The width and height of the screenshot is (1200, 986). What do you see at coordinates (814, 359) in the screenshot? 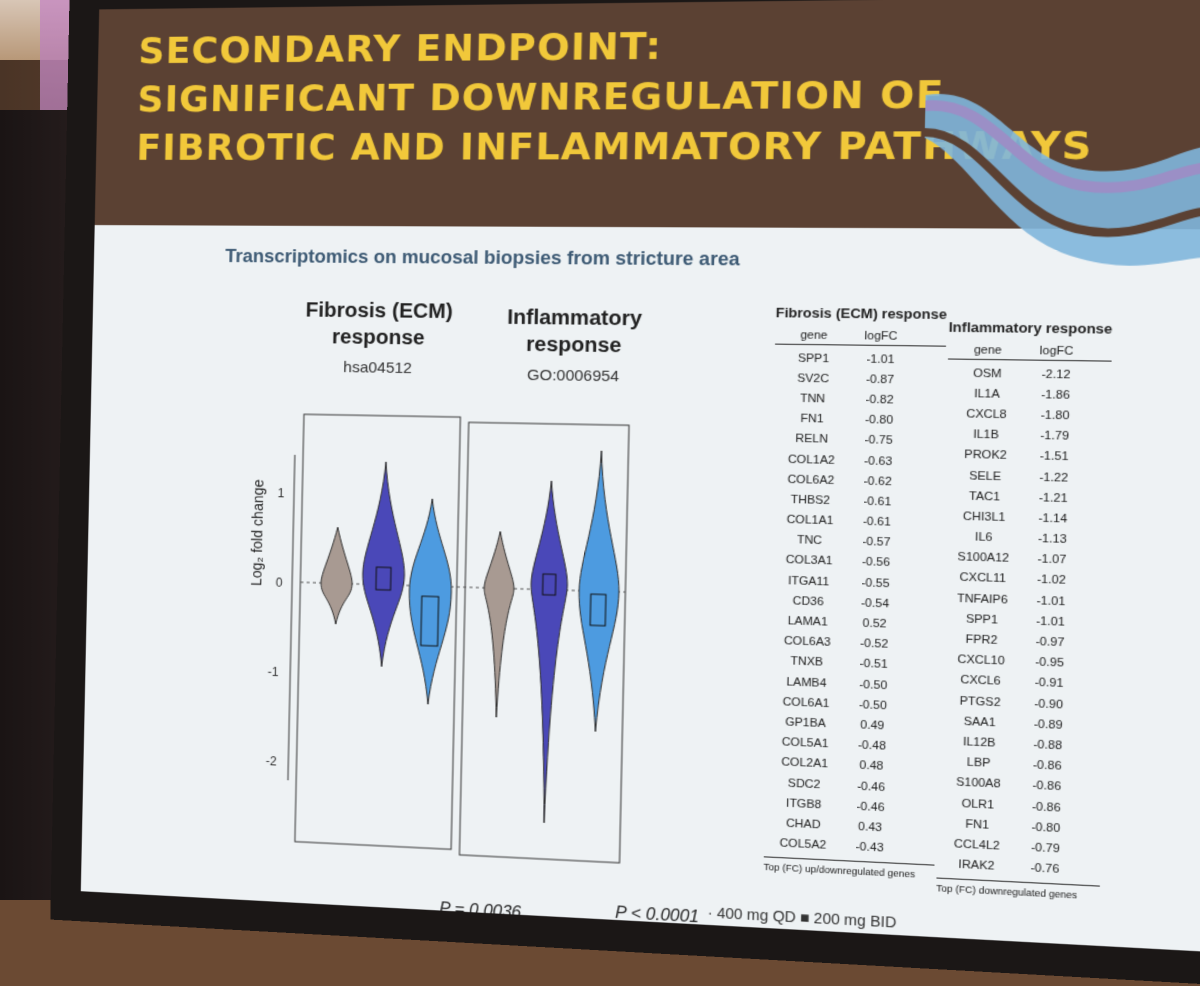
I see `gene-cell: SPP1` at bounding box center [814, 359].